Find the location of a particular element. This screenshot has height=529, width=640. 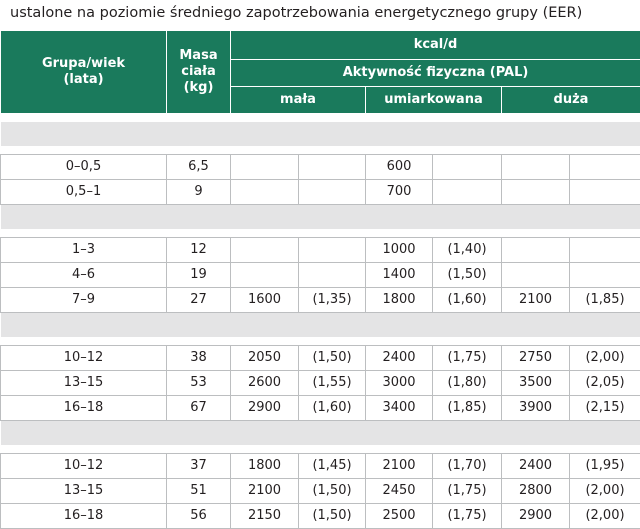

cell-moderate-kcal: 3000 is located at coordinates (399, 383).